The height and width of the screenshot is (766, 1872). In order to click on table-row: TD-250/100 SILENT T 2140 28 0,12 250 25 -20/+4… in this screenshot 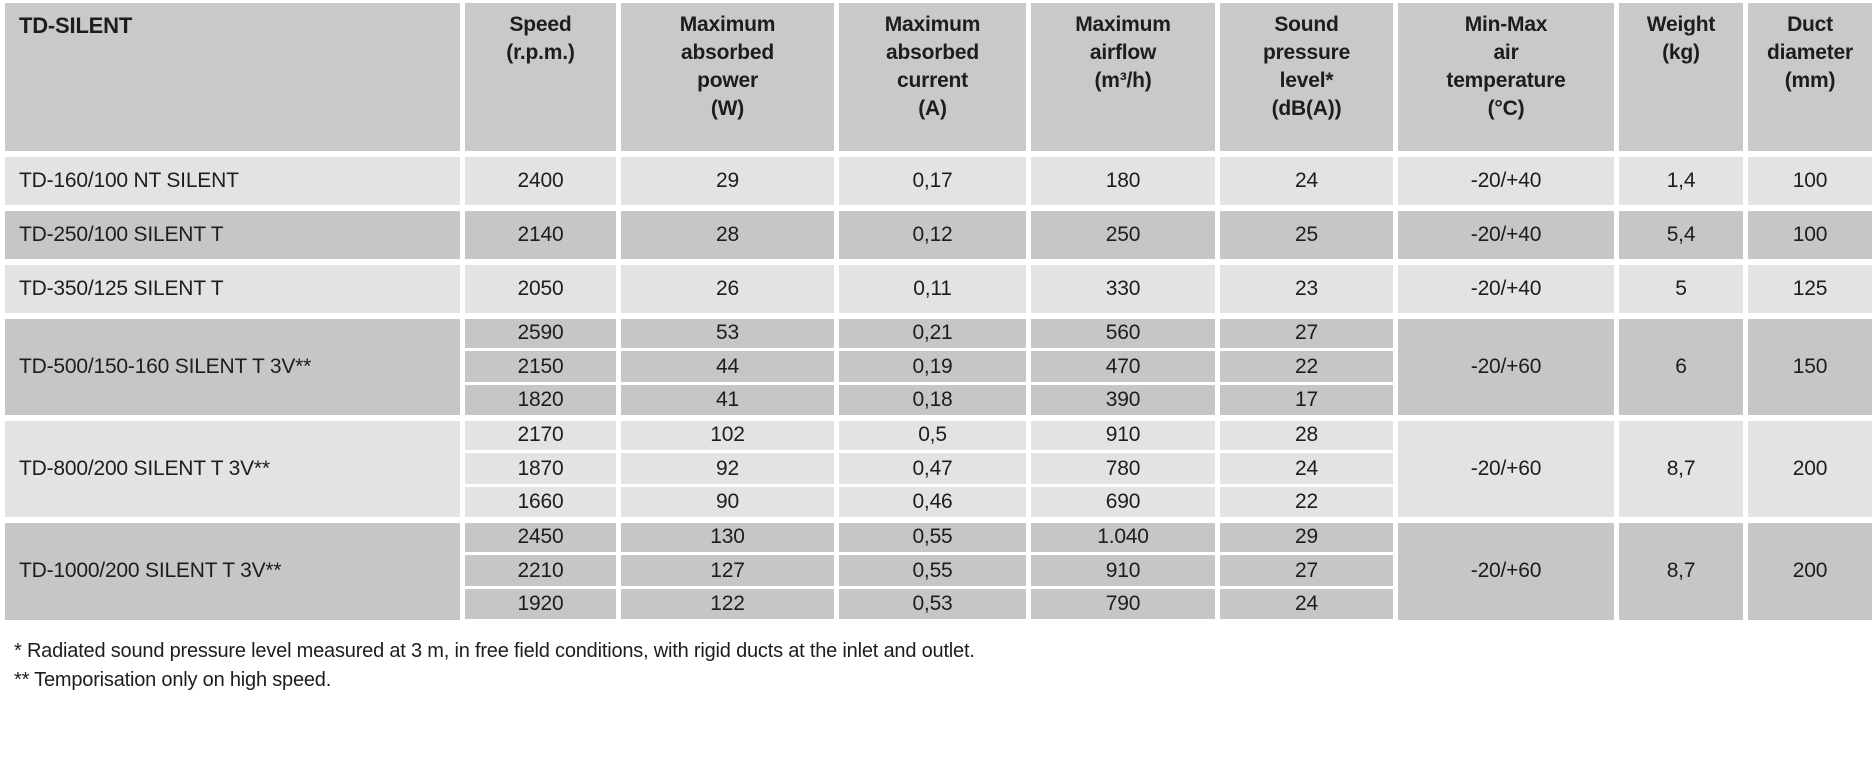, I will do `click(936, 234)`.